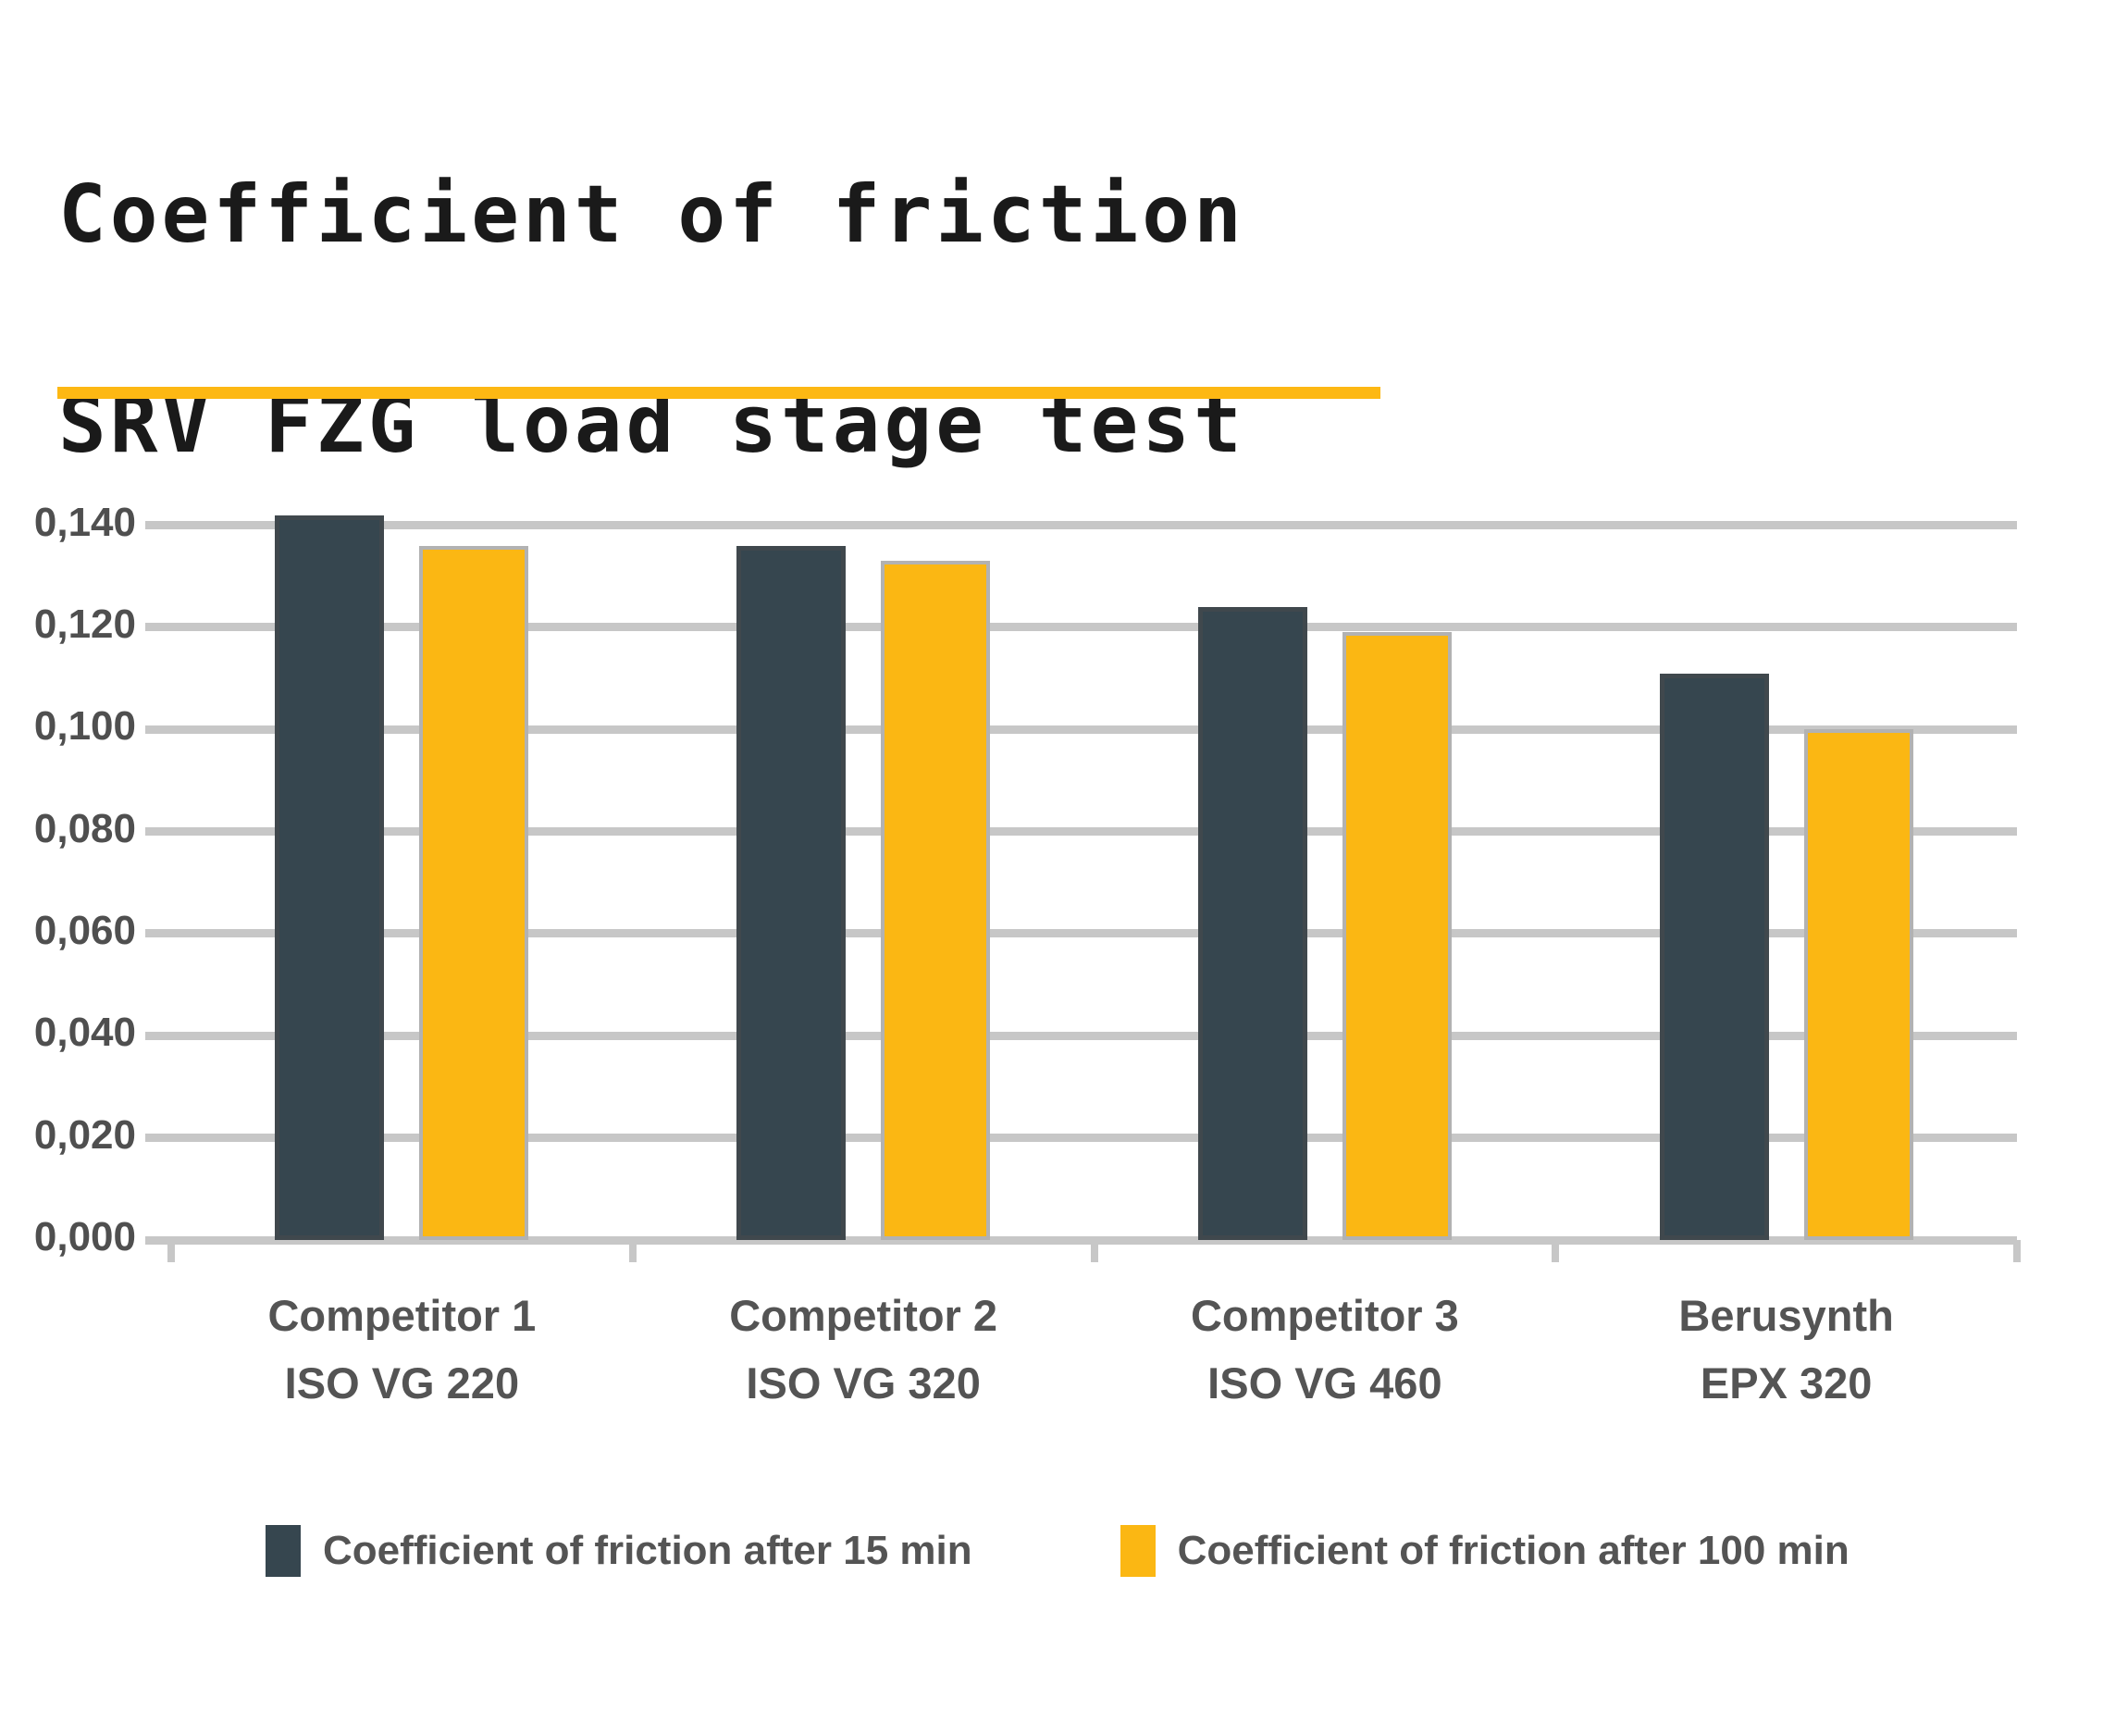  I want to click on gridline-0,020, so click(1081, 1138).